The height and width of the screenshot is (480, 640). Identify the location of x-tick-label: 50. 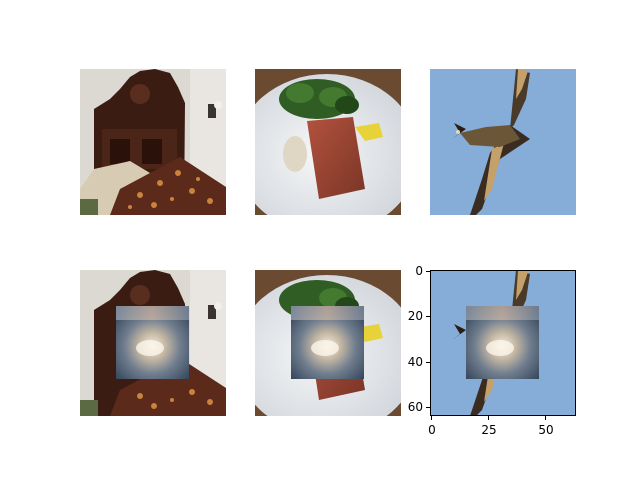
(546, 430).